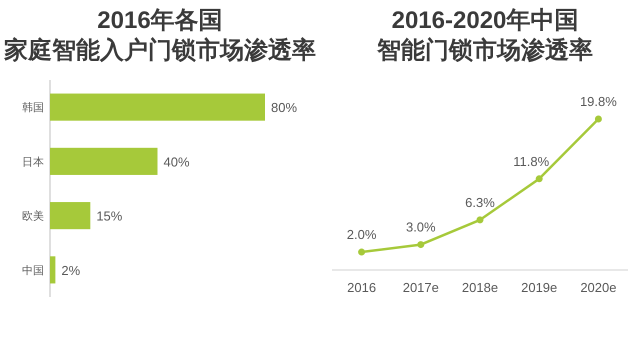  I want to click on data-label: 3.0%, so click(421, 227).